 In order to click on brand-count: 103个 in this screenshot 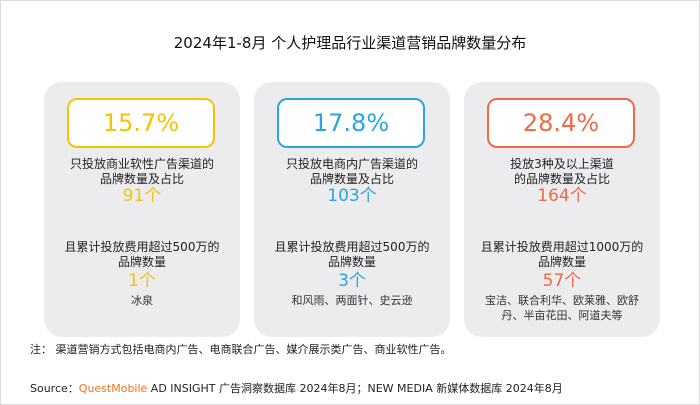, I will do `click(352, 196)`.